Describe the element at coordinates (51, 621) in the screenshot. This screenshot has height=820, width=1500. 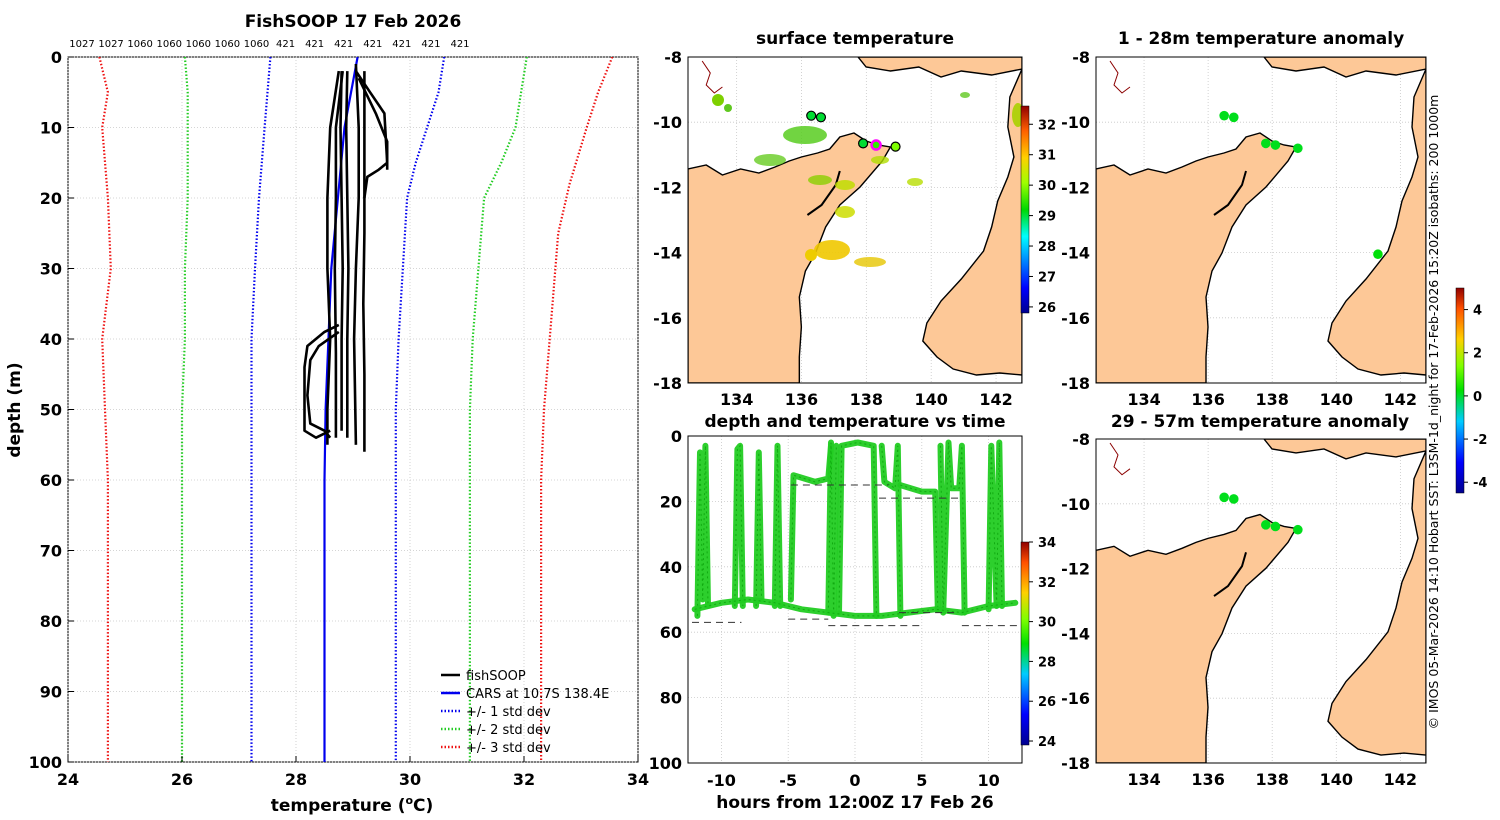
I see `profile-y-tick-label: 80` at that location.